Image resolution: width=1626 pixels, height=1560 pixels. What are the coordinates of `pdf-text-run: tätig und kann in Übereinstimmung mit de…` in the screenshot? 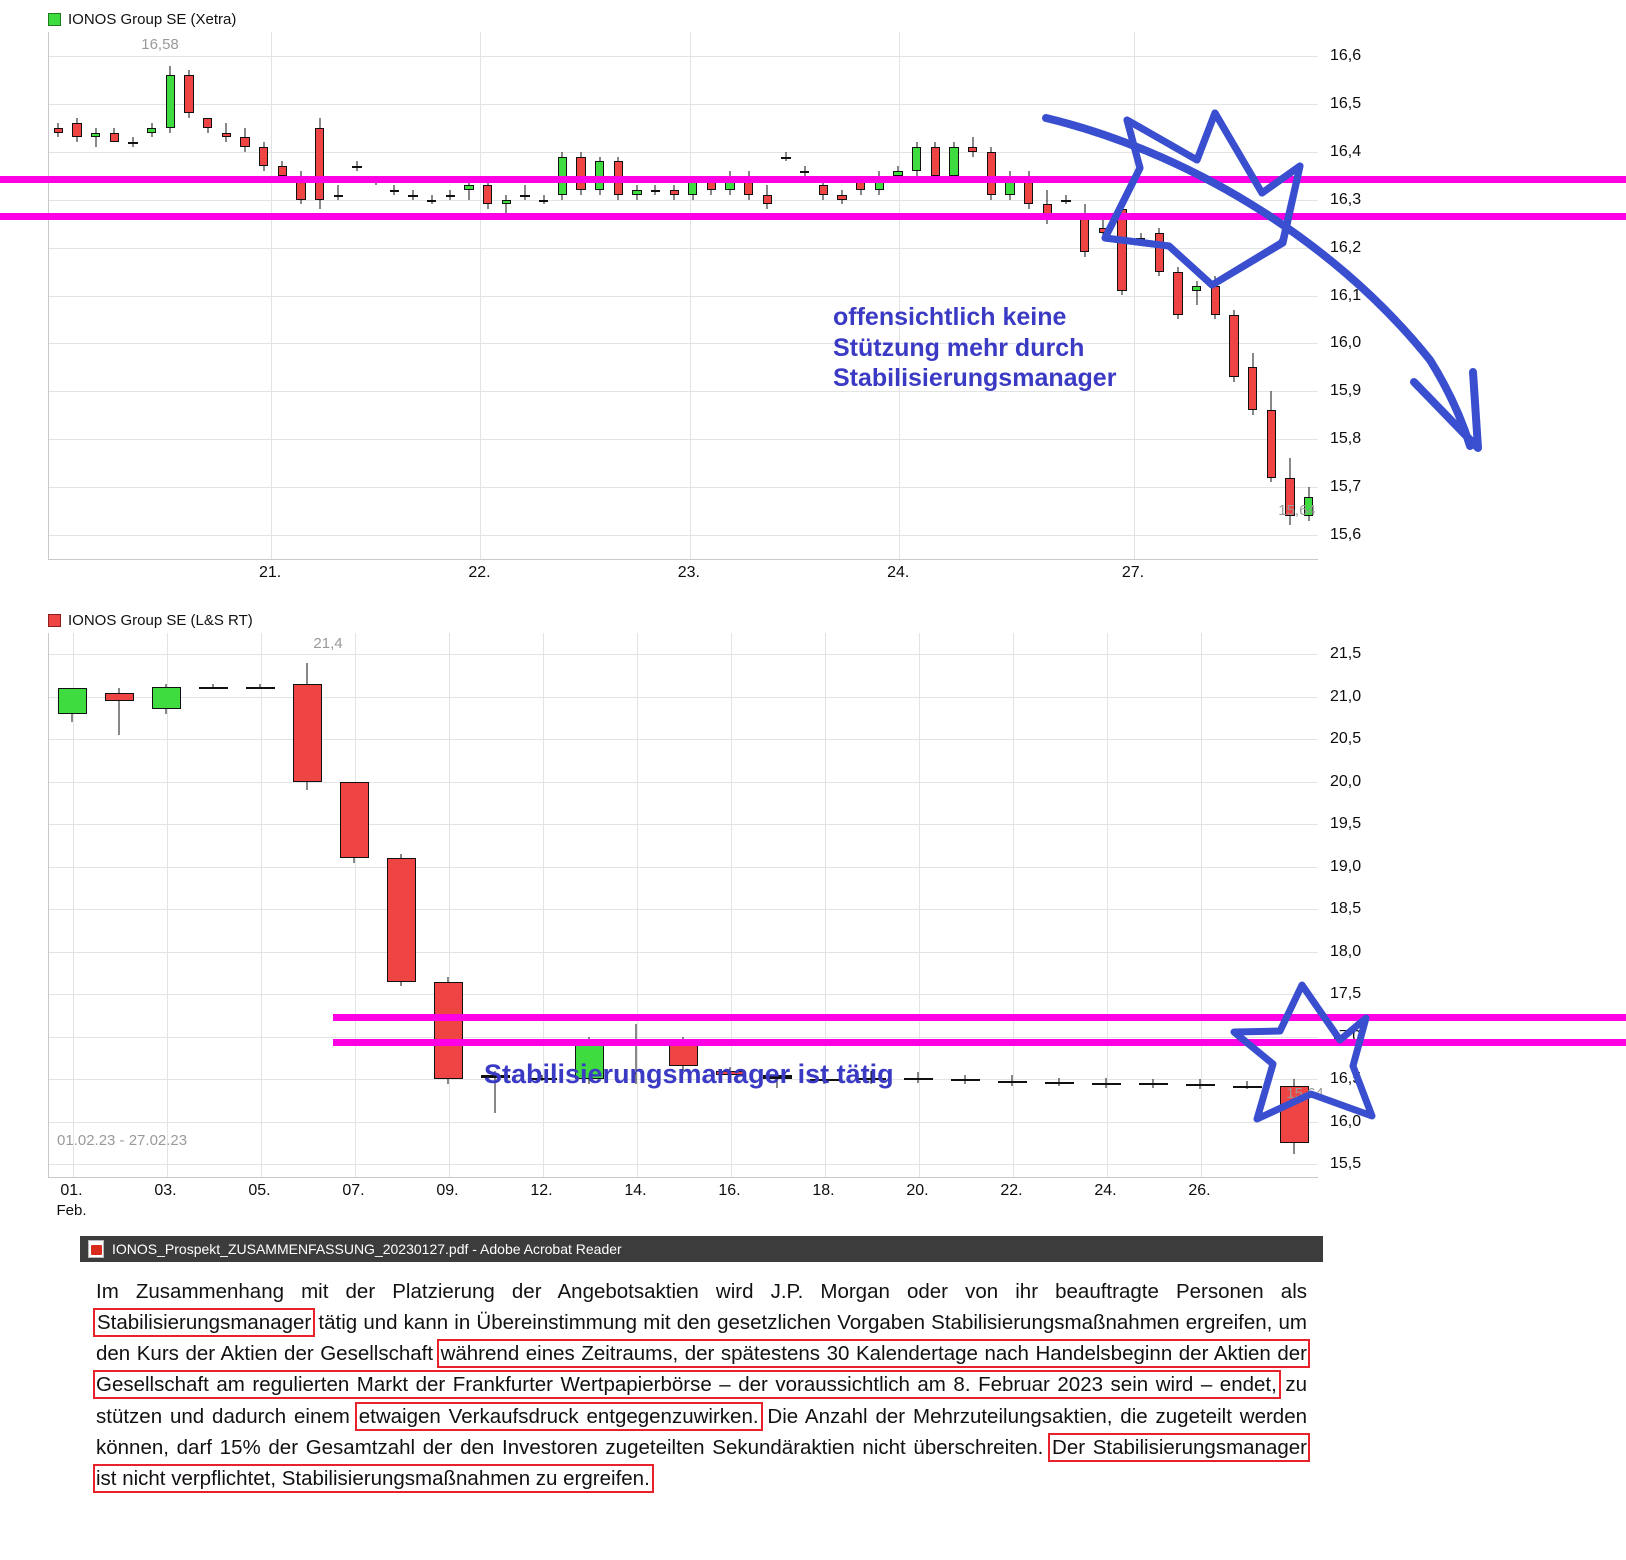 It's located at (701, 1338).